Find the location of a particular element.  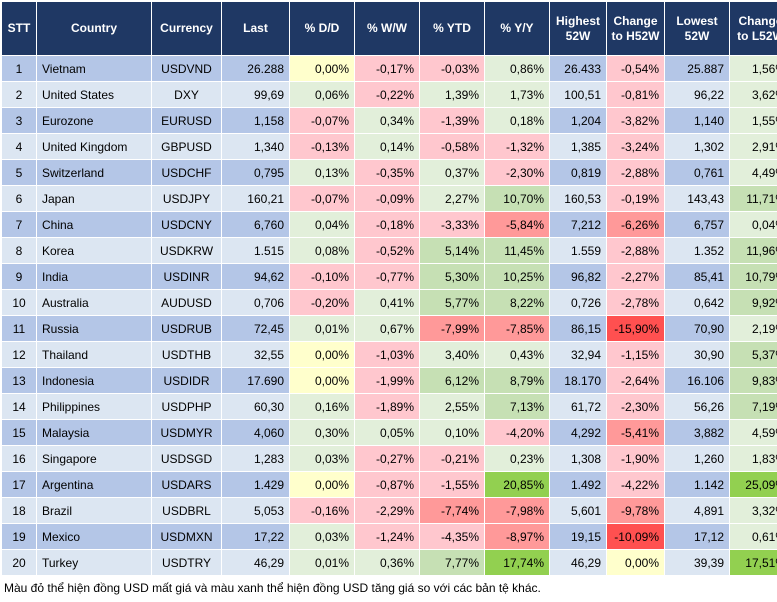

cell-stt: 6 is located at coordinates (19, 198).